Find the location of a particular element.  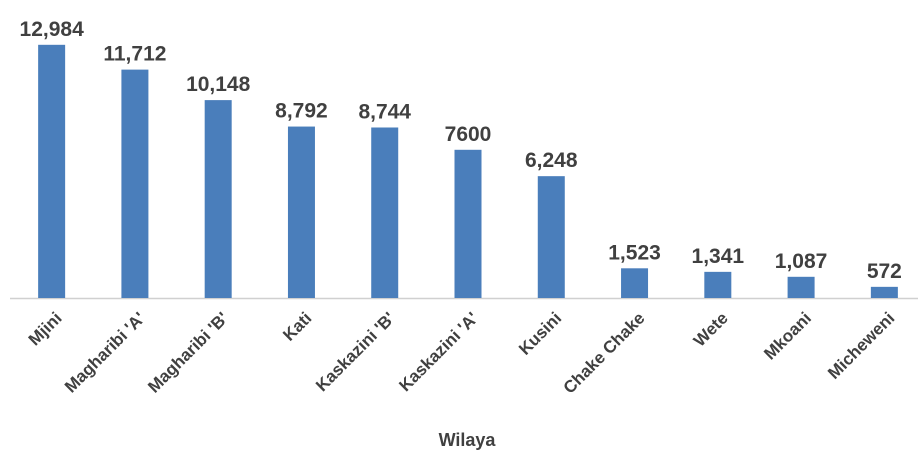

x-tick-label: Wete is located at coordinates (711, 330).